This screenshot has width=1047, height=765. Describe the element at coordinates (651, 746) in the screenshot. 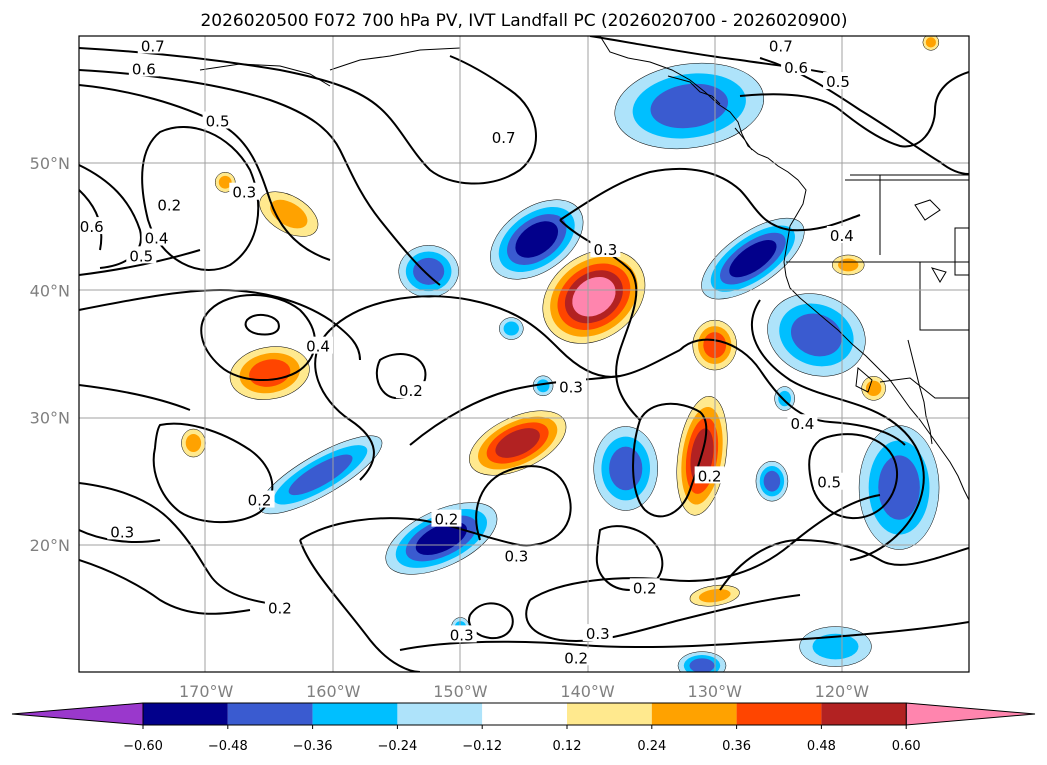

I see `colorbar-tick-label: 0.24` at that location.